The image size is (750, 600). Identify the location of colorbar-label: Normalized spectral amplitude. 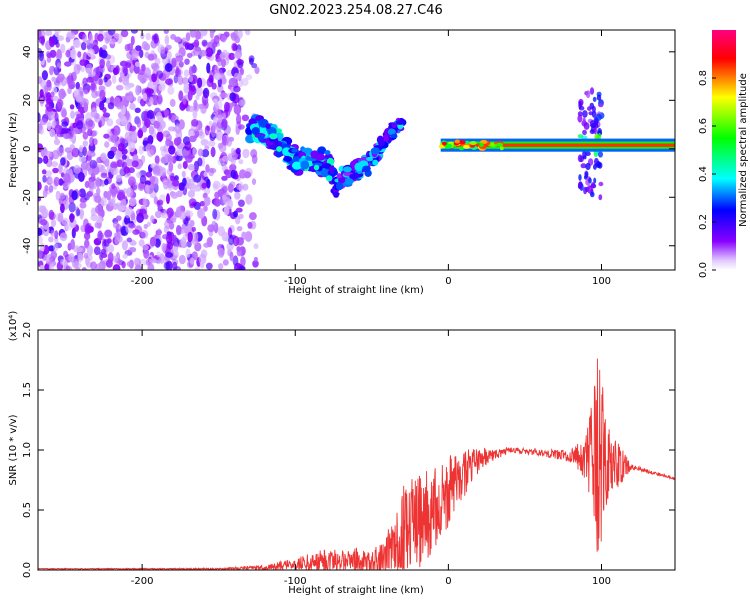
(743, 150).